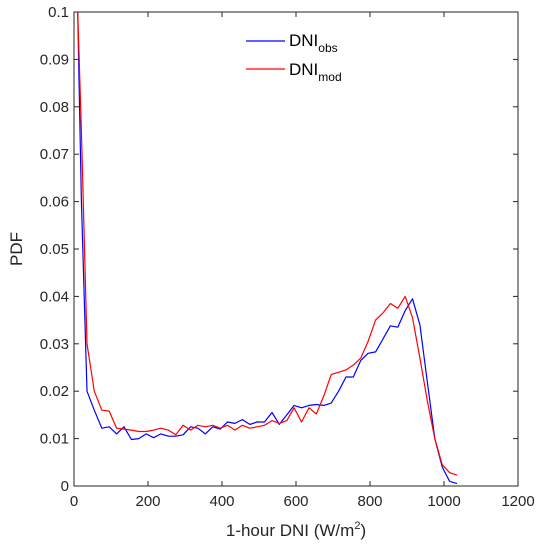  What do you see at coordinates (294, 57) in the screenshot?
I see `legend: DNIobs DNImod` at bounding box center [294, 57].